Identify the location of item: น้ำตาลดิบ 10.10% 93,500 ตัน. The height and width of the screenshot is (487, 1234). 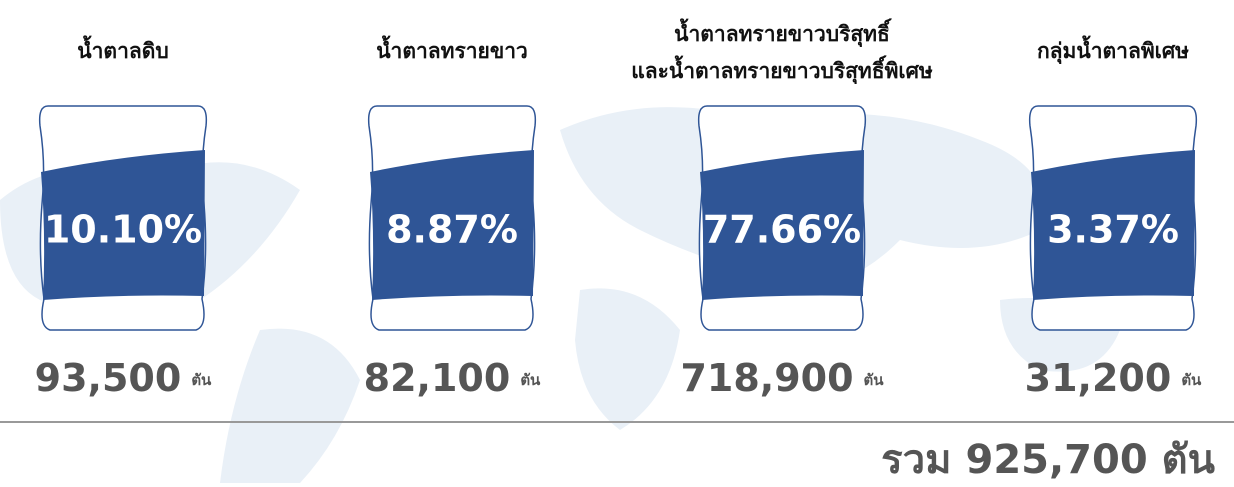
(123, 217).